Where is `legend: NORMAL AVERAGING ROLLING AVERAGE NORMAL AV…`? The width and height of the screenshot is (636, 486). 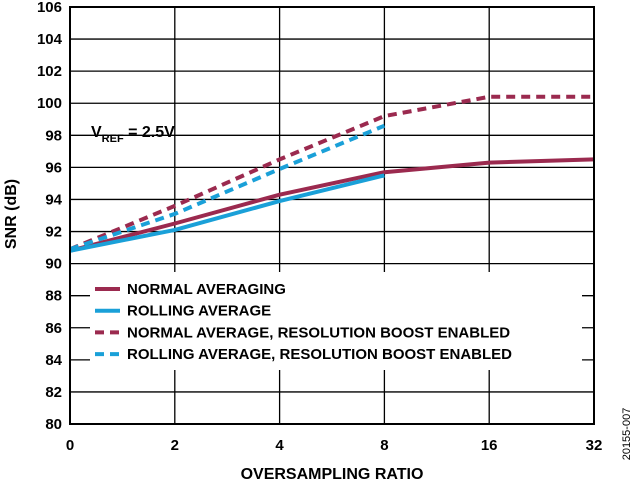
legend: NORMAL AVERAGING ROLLING AVERAGE NORMAL AV… is located at coordinates (303, 322).